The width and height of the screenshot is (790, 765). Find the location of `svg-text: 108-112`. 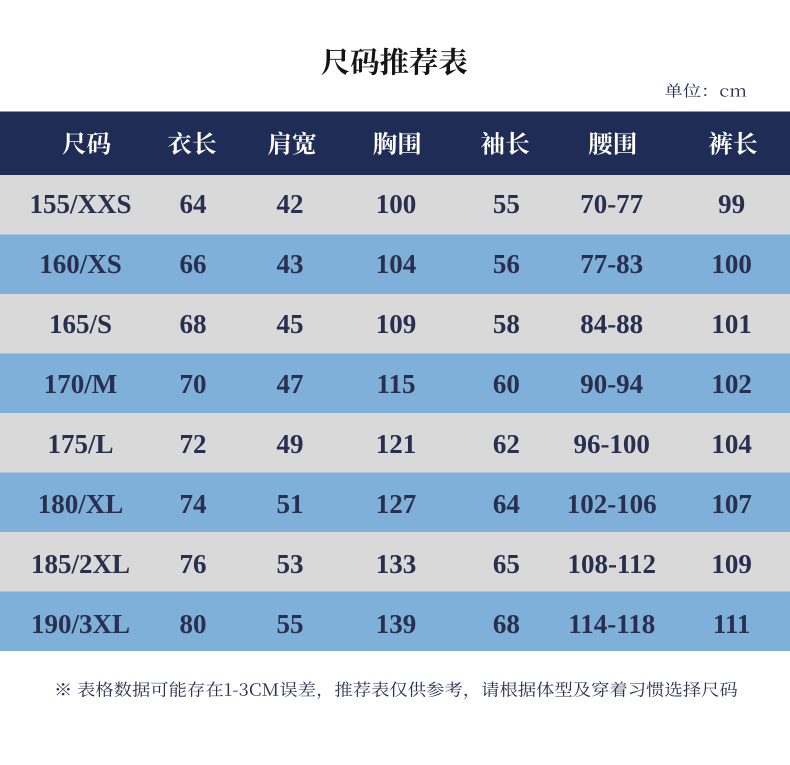

svg-text: 108-112 is located at coordinates (611, 564).